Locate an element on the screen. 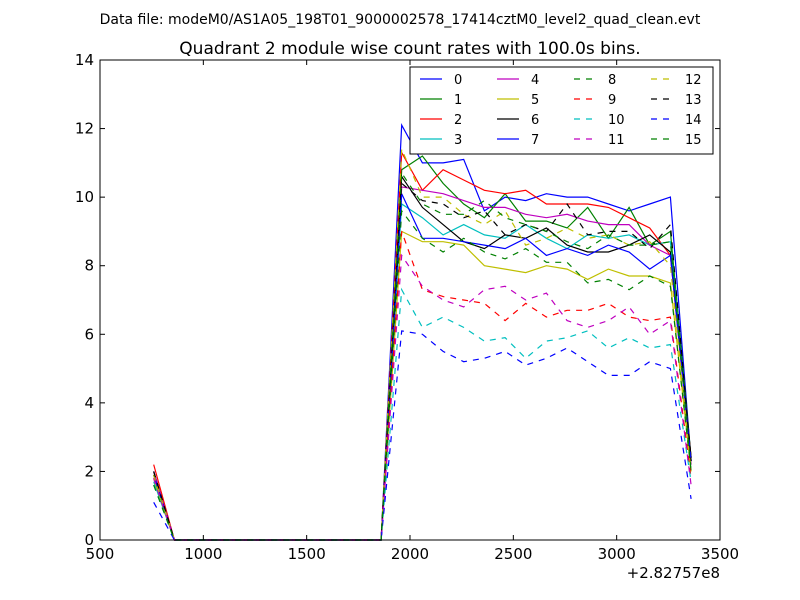  y-tick-label: 12 is located at coordinates (84, 129).